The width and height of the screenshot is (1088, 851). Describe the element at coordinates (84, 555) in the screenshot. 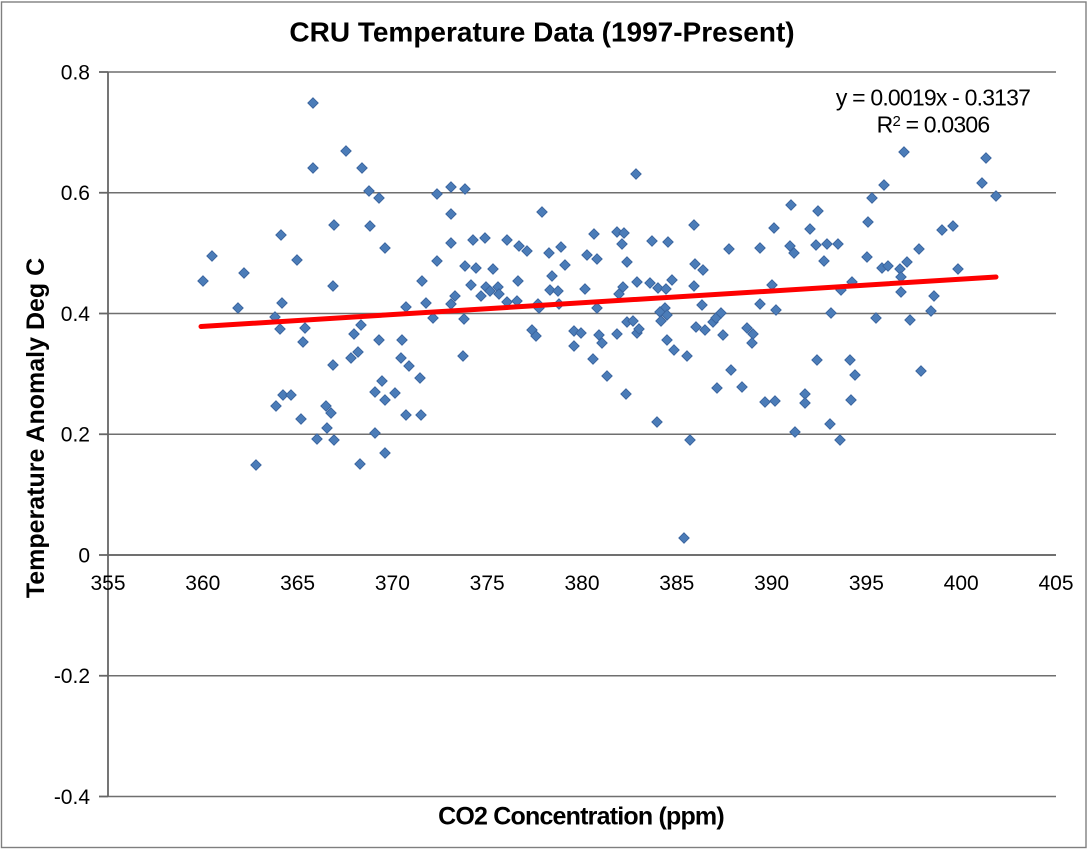

I see `svg-text: 0` at that location.